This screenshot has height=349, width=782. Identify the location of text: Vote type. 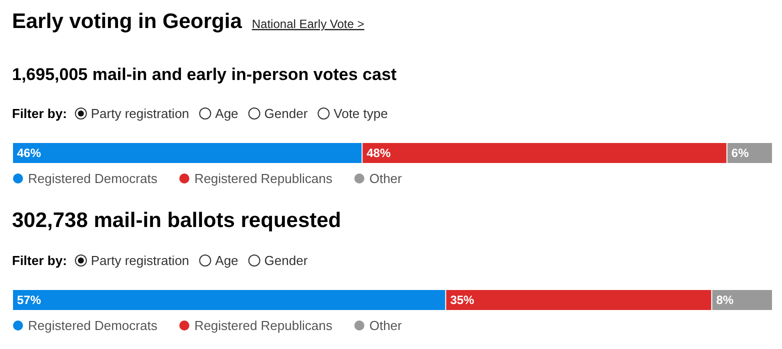
(361, 113).